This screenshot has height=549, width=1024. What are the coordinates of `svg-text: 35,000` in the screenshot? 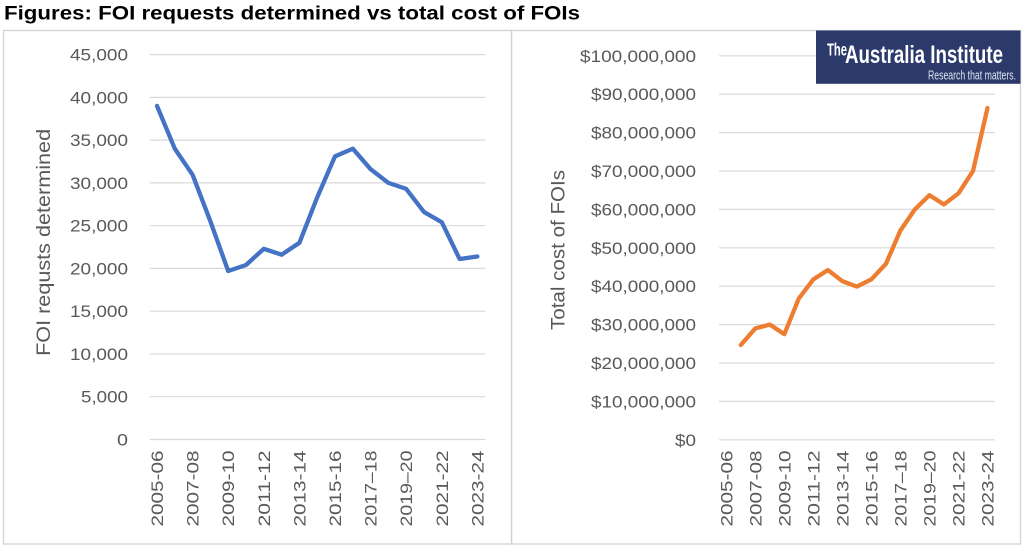 It's located at (99, 140).